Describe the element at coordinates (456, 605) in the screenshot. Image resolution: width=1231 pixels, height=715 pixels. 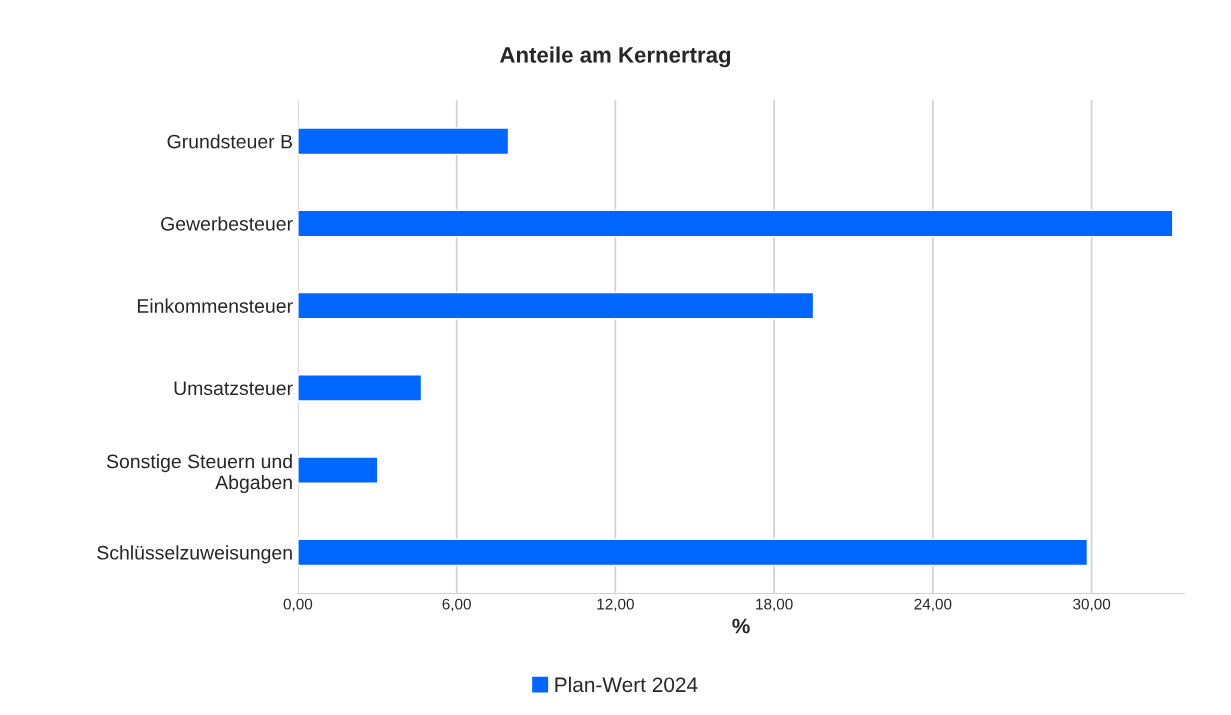
I see `x-tick-label: 6,00` at that location.